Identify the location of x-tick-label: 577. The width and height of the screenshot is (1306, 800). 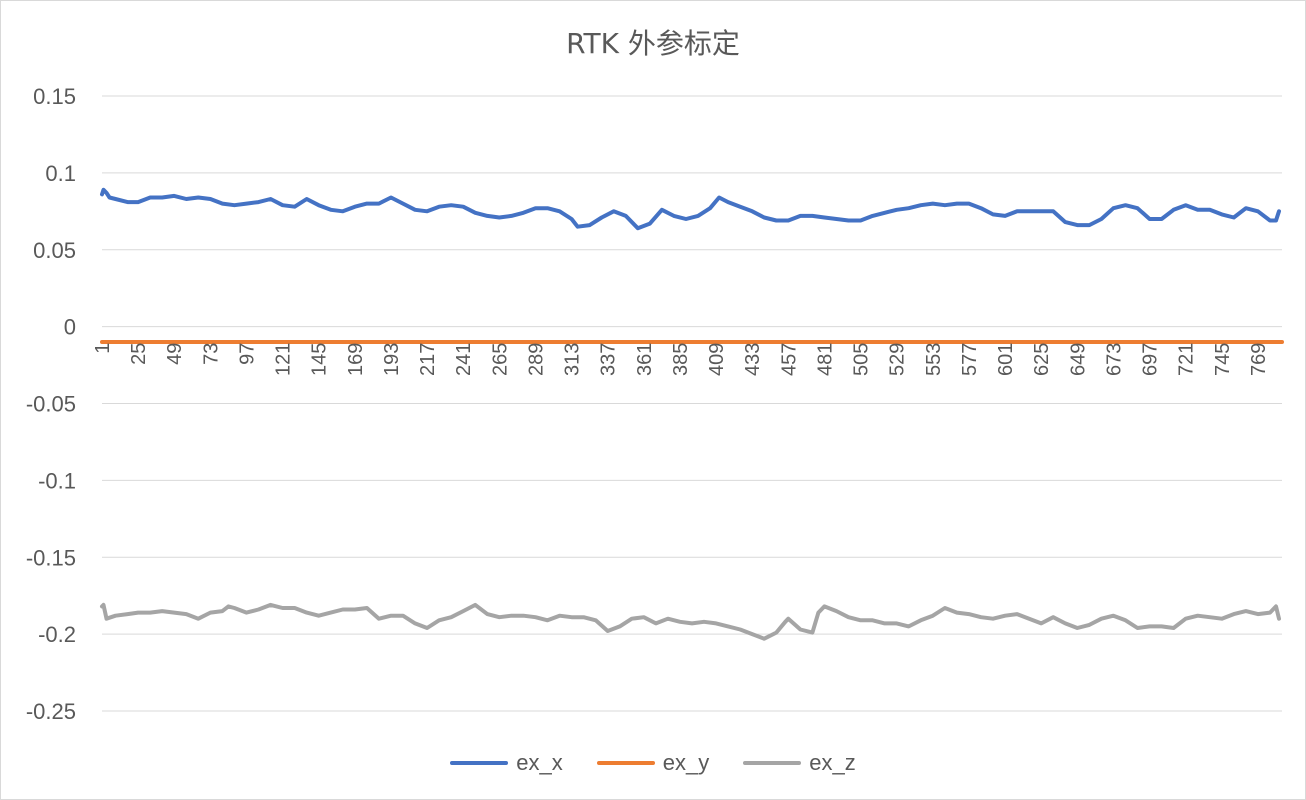
(970, 359).